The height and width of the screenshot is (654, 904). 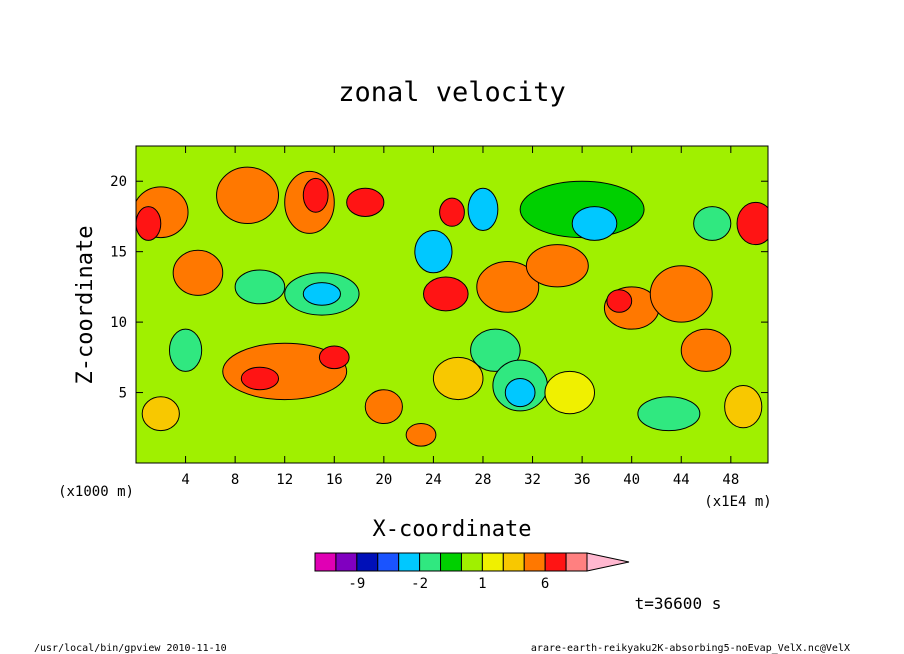 What do you see at coordinates (433, 480) in the screenshot?
I see `x-tick-label: 24` at bounding box center [433, 480].